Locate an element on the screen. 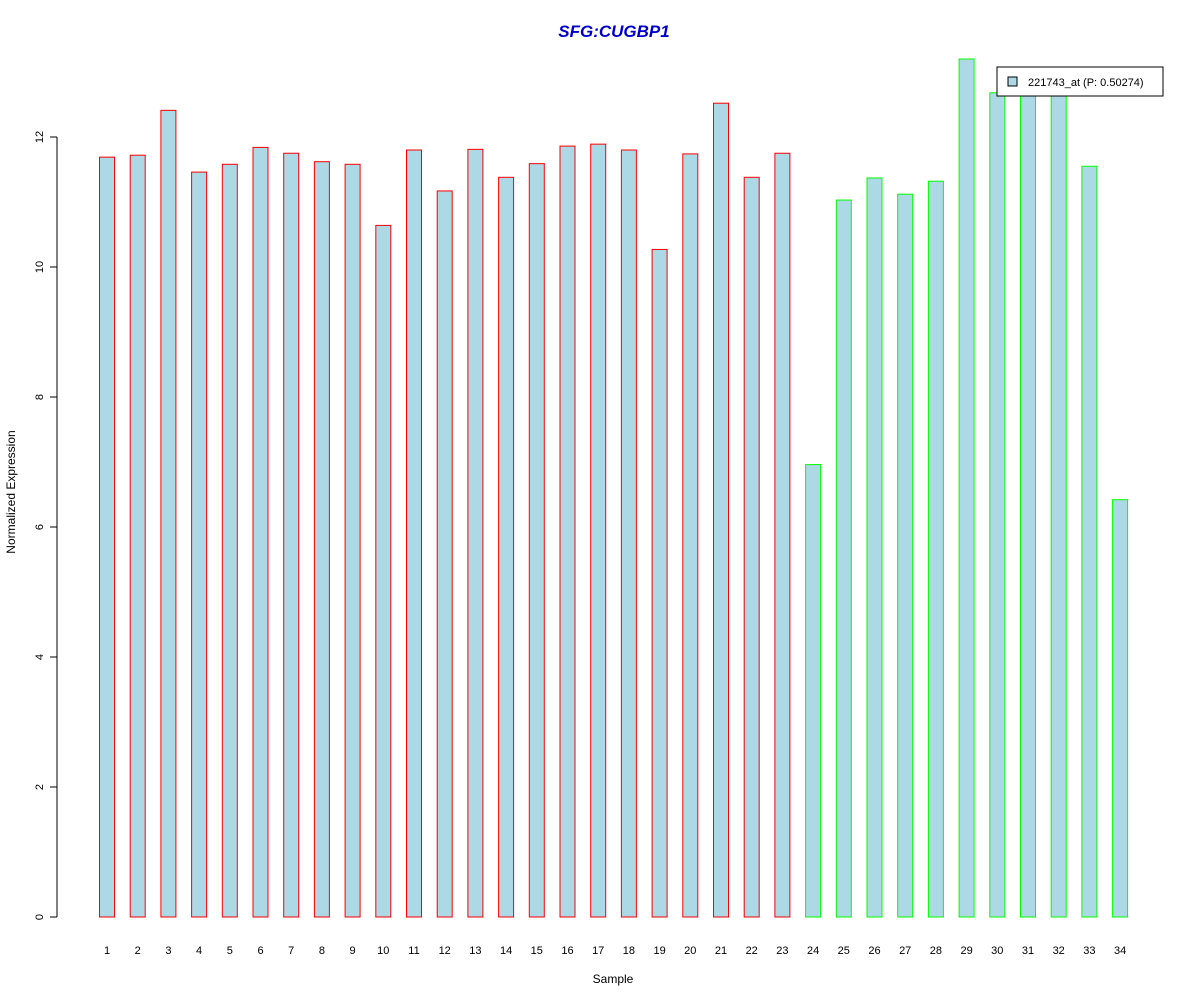 Image resolution: width=1200 pixels, height=1000 pixels. x-axis-label: Sample is located at coordinates (613, 979).